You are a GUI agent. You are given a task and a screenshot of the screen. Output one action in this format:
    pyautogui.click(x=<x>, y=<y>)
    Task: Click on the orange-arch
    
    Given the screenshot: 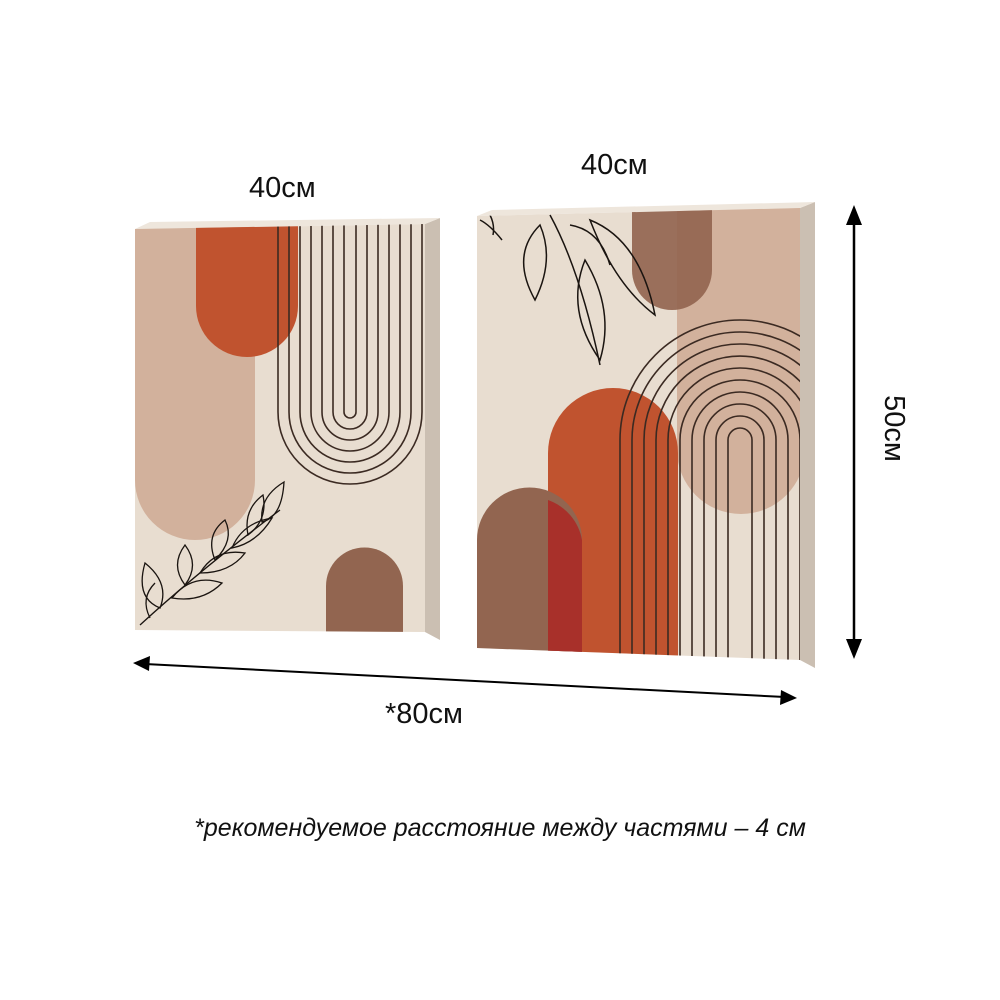 What is the action you would take?
    pyautogui.click(x=247, y=290)
    